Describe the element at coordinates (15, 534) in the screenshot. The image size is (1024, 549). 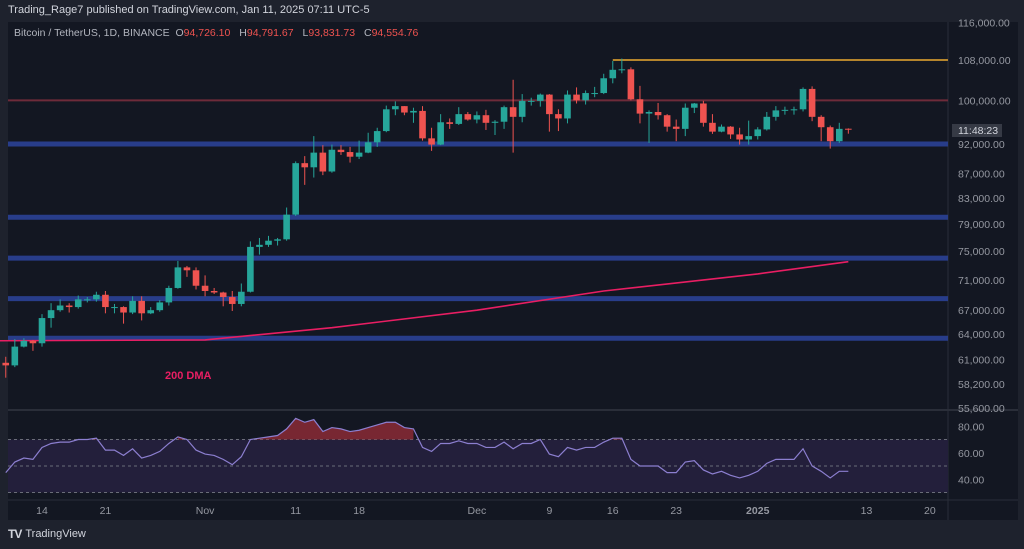
I see `tradingview-logo: TV` at that location.